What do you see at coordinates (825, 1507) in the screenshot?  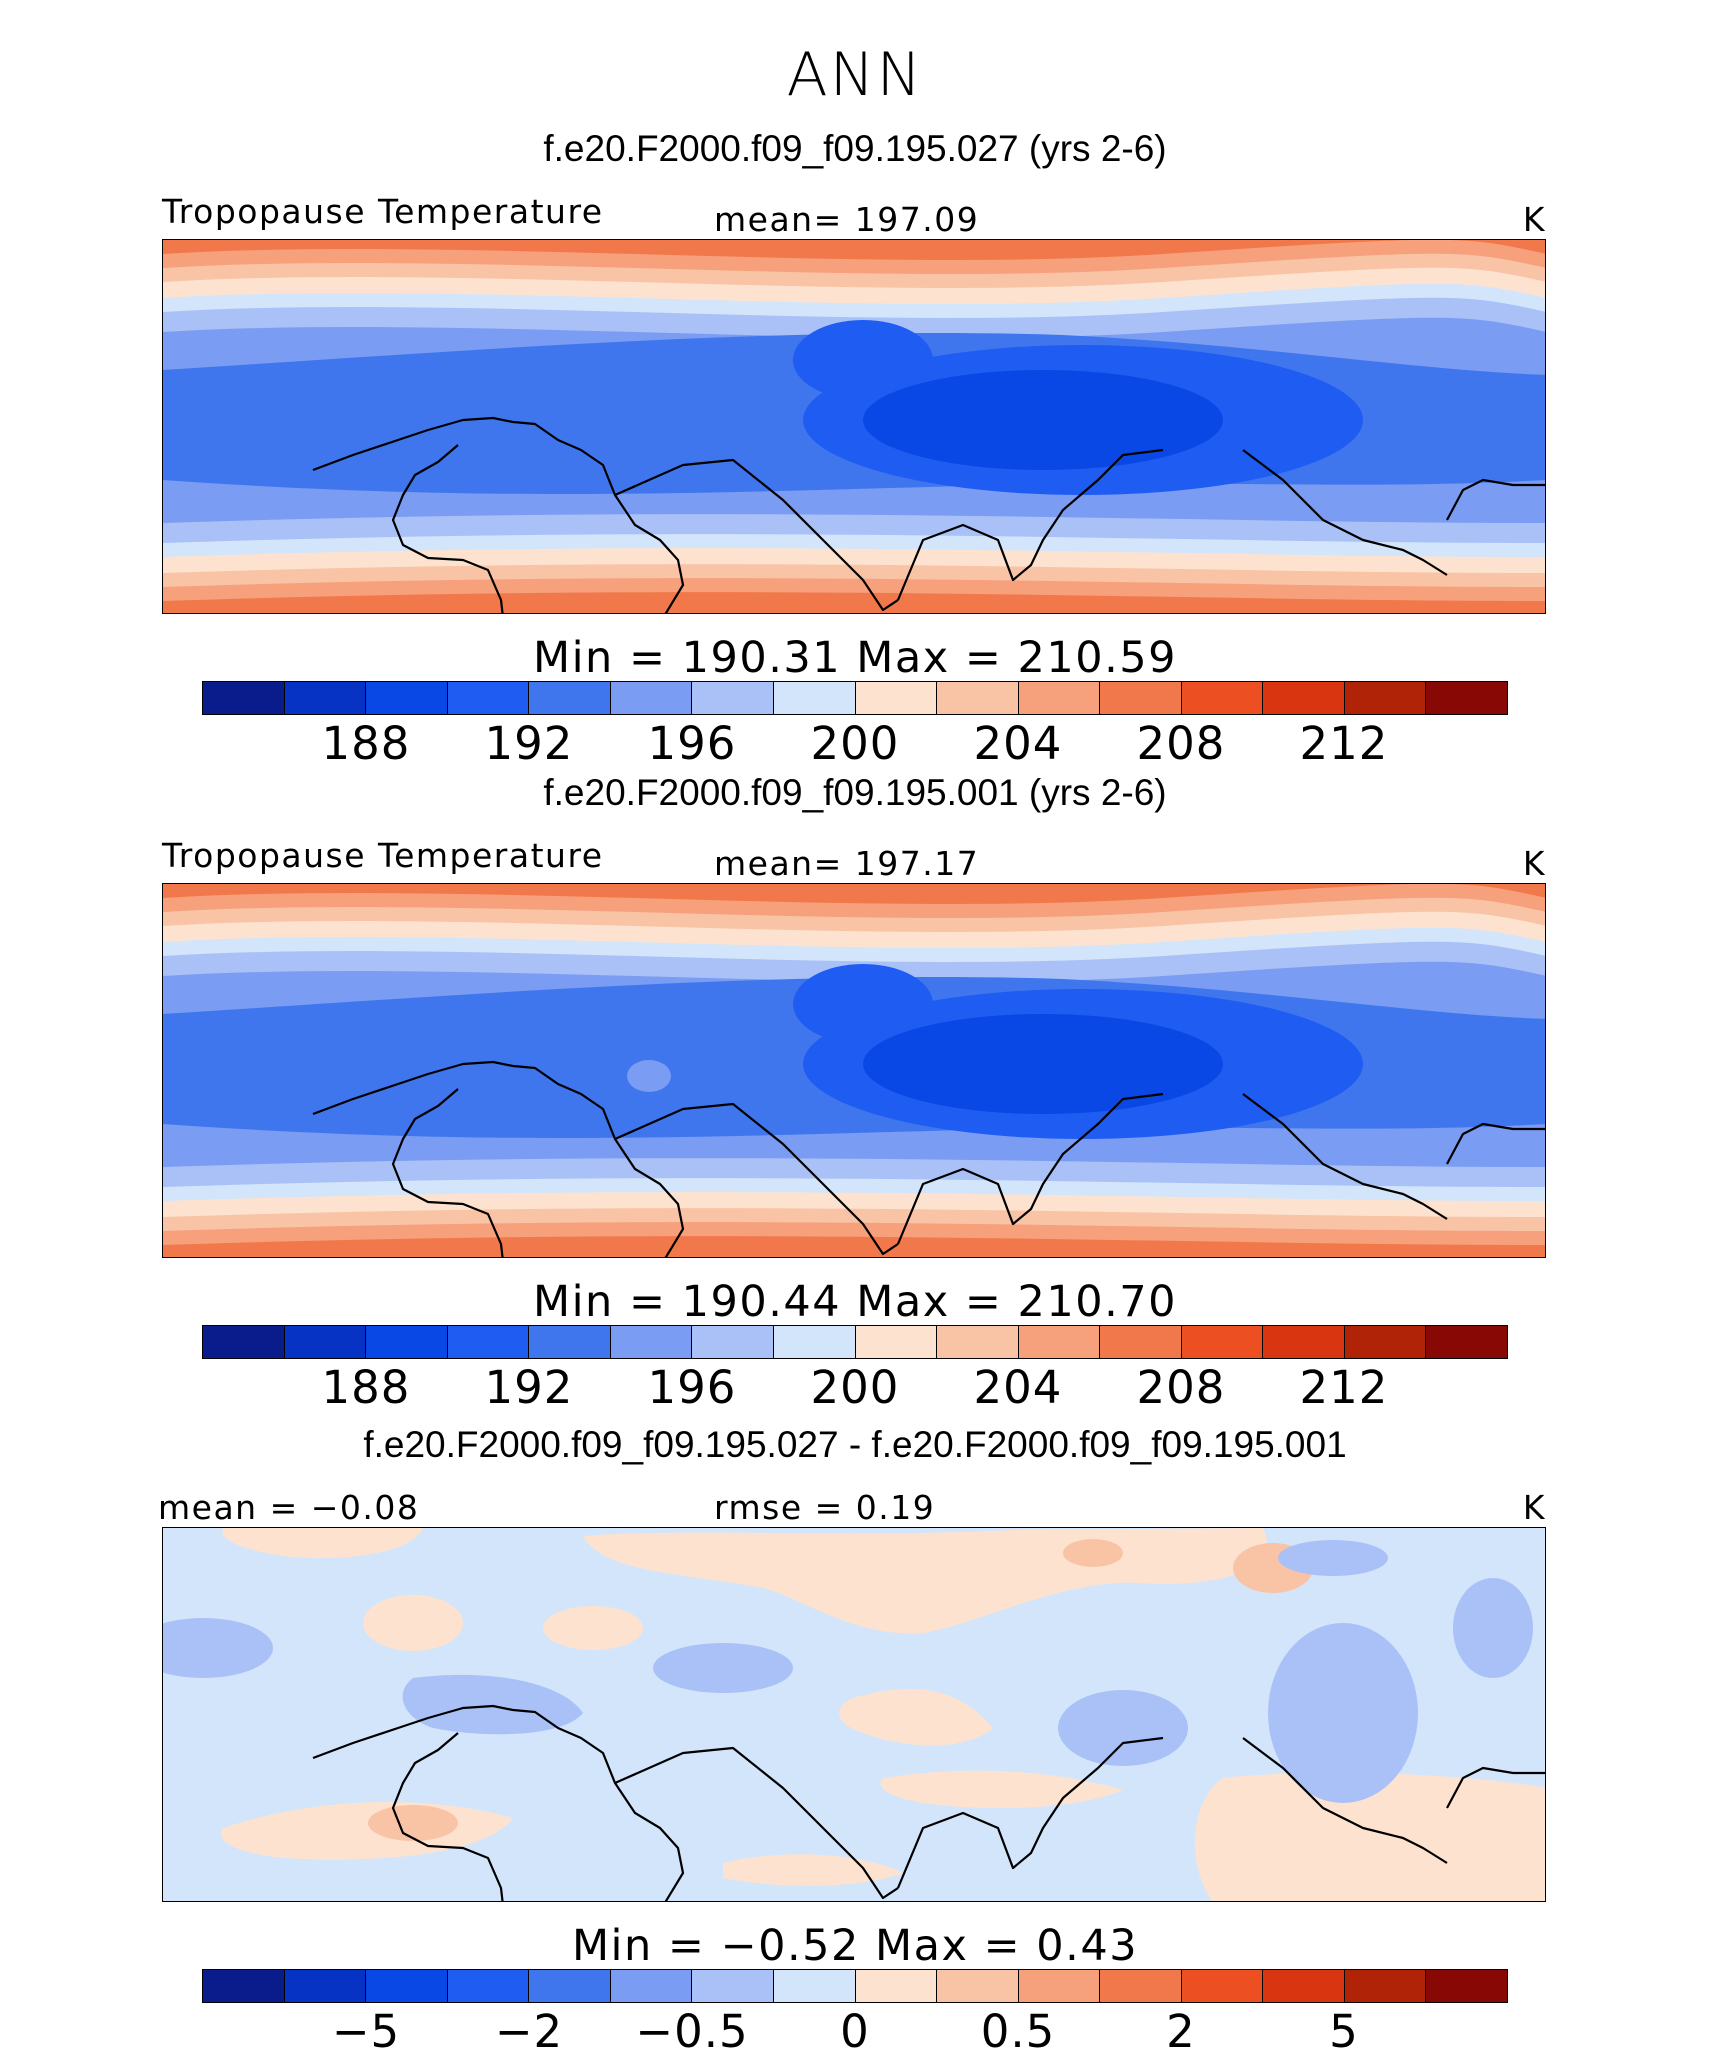 I see `panel-3-rmse-label: rmse = 0.19` at bounding box center [825, 1507].